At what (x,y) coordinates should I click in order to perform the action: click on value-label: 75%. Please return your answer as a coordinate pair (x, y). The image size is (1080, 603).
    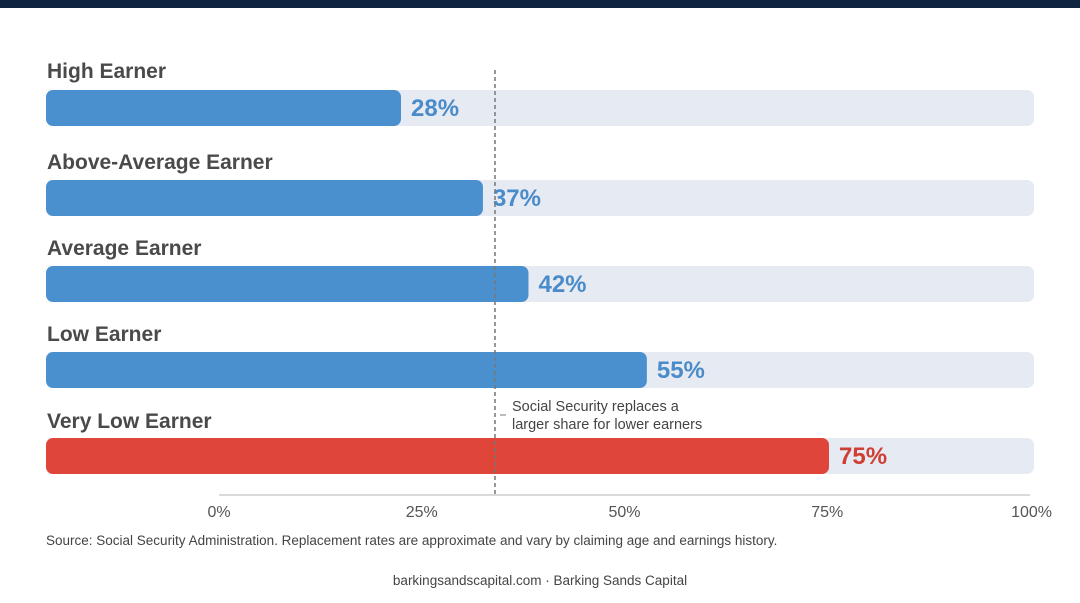
    Looking at the image, I should click on (863, 456).